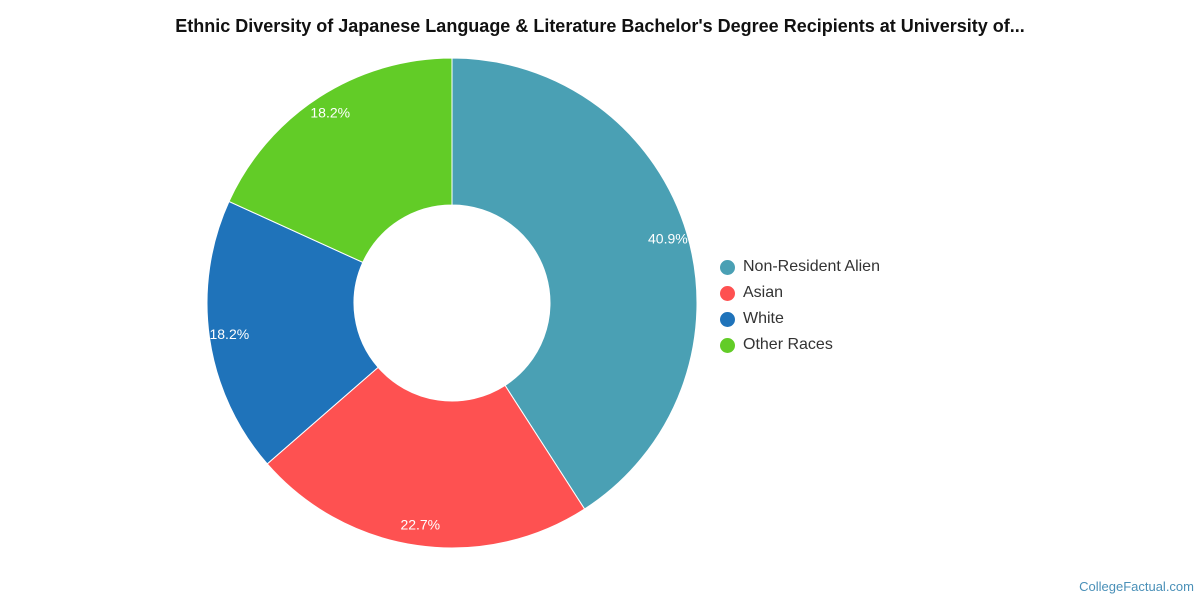 The height and width of the screenshot is (600, 1200). Describe the element at coordinates (426, 457) in the screenshot. I see `slice-asian` at that location.